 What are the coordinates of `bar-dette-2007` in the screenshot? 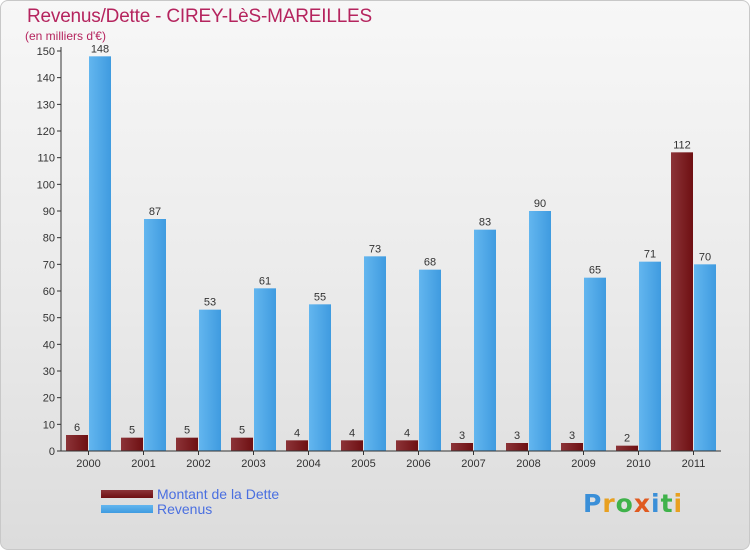 It's located at (462, 447).